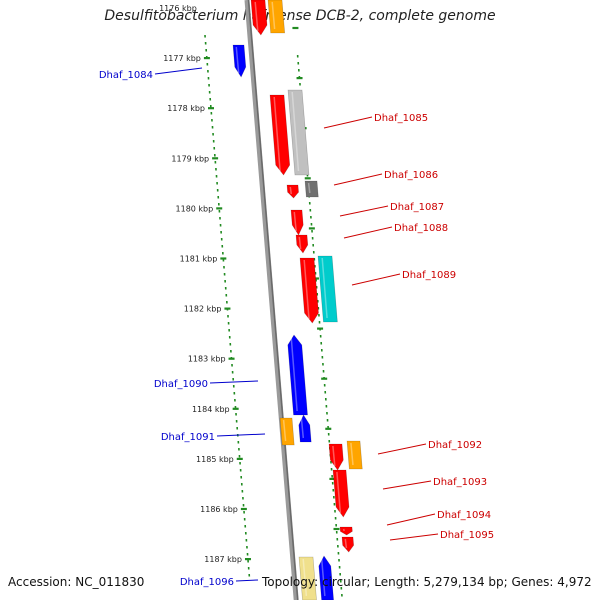 This screenshot has width=600, height=600. Describe the element at coordinates (219, 509) in the screenshot. I see `kbp-label: 1186 kbp` at that location.